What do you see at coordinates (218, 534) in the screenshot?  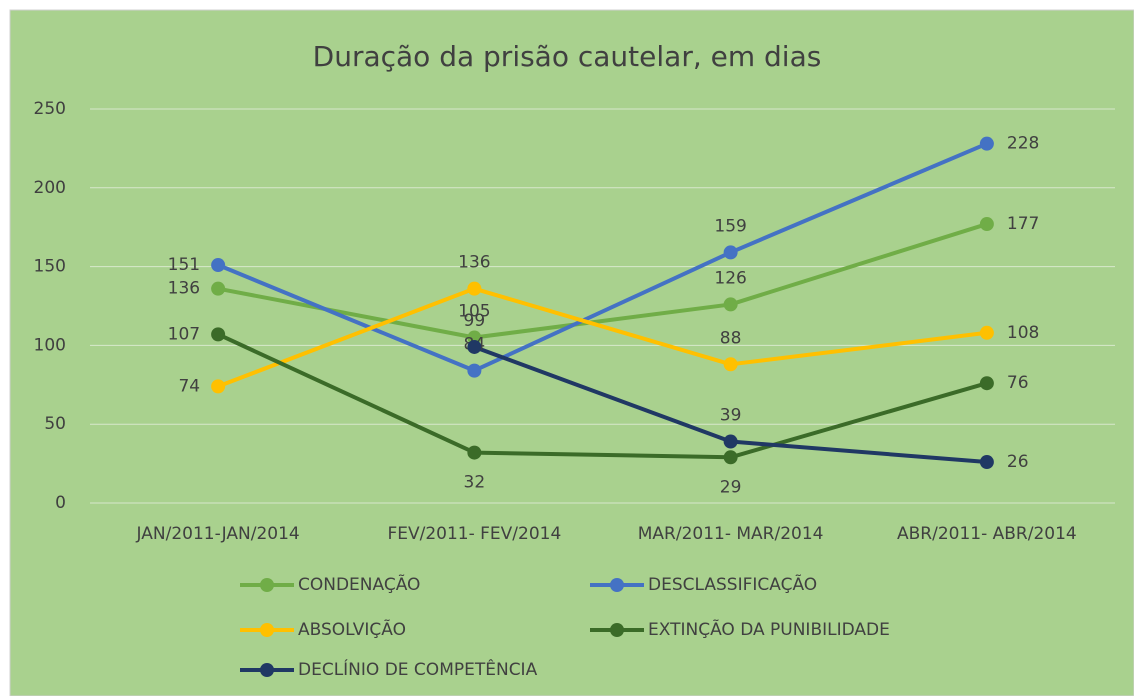 I see `x-tick-label: JAN/2011-JAN/2014` at bounding box center [218, 534].